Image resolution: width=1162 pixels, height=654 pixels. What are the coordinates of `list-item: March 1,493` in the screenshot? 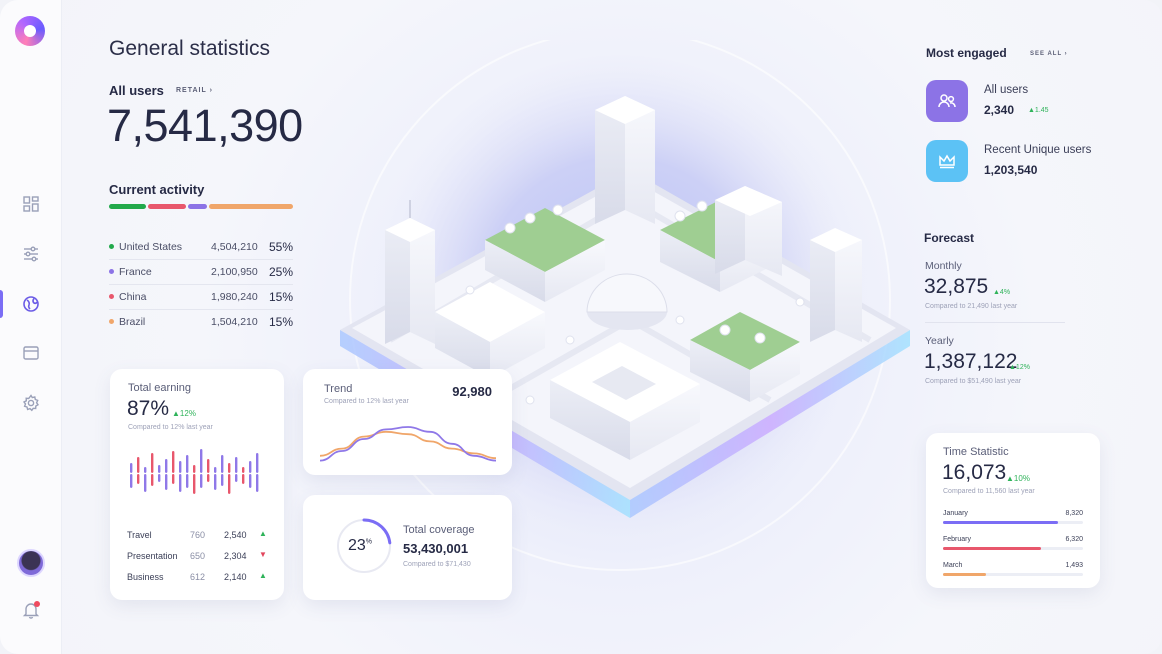 It's located at (1013, 573).